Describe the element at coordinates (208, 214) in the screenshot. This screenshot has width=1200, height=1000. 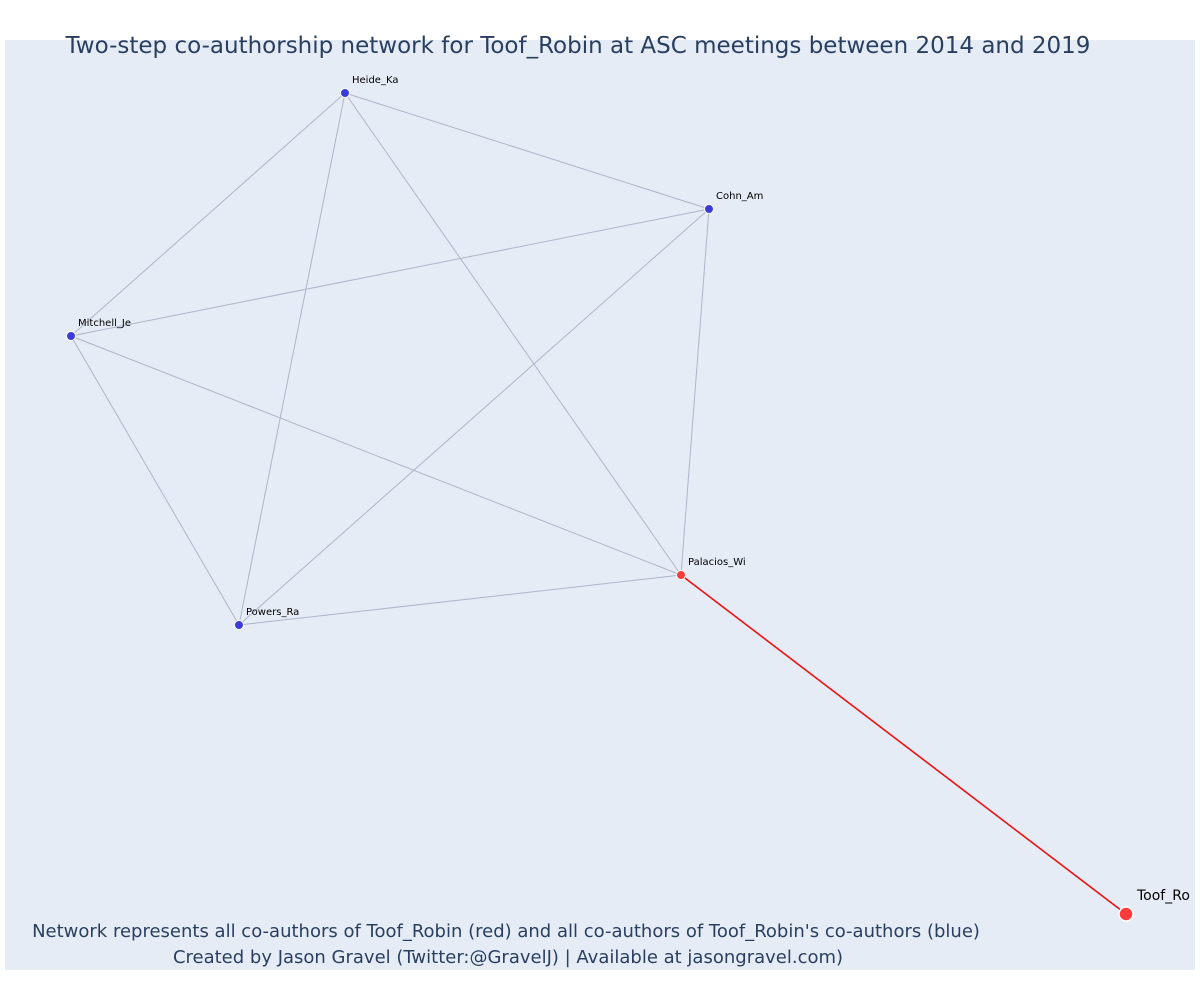
I see `edge-heide-mitchell` at that location.